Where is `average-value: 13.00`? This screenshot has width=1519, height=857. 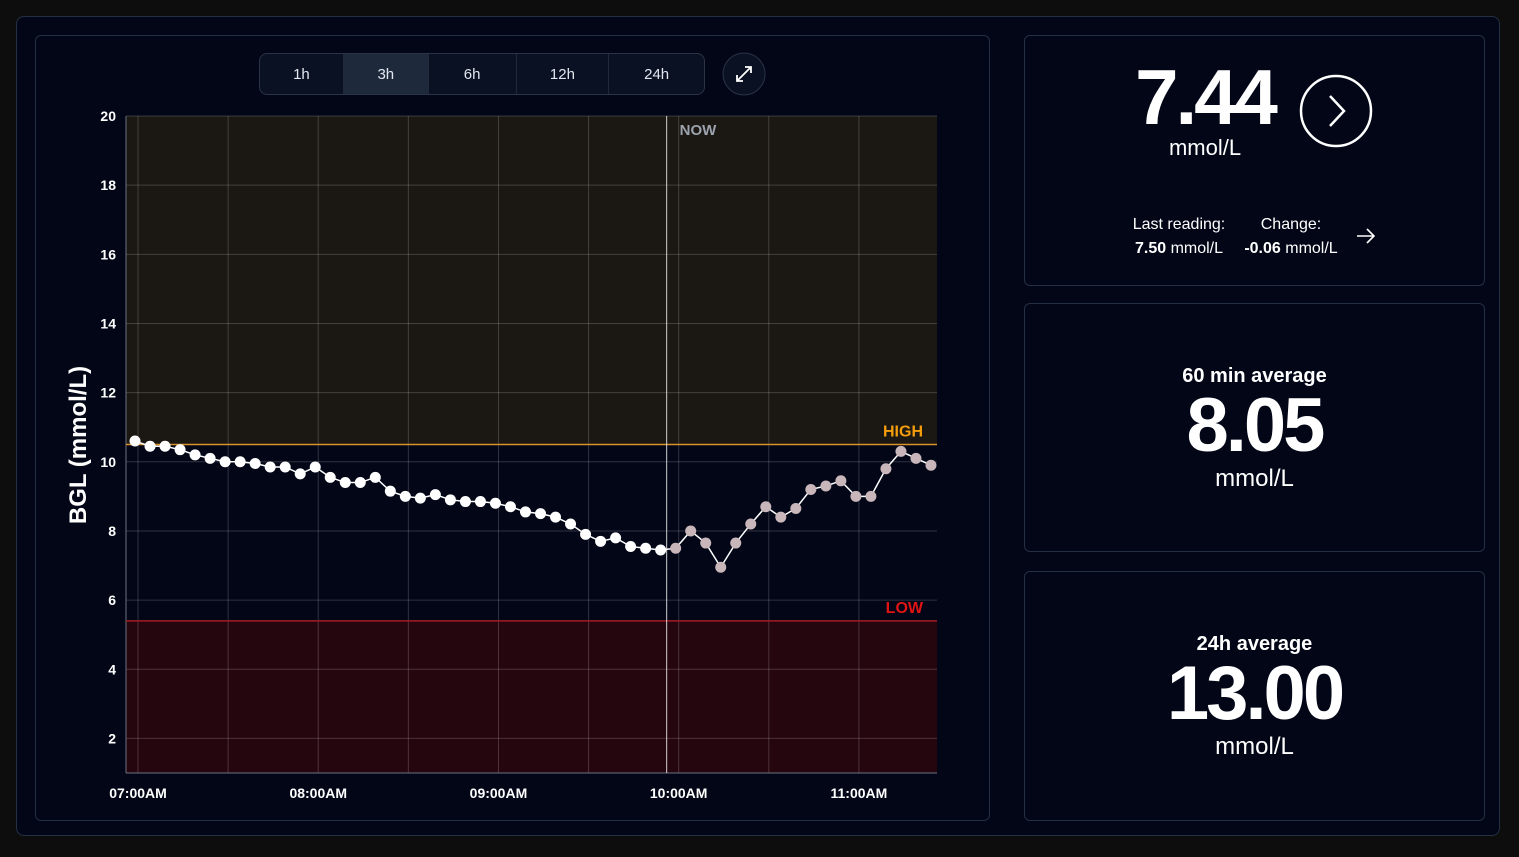
average-value: 13.00 is located at coordinates (1255, 693).